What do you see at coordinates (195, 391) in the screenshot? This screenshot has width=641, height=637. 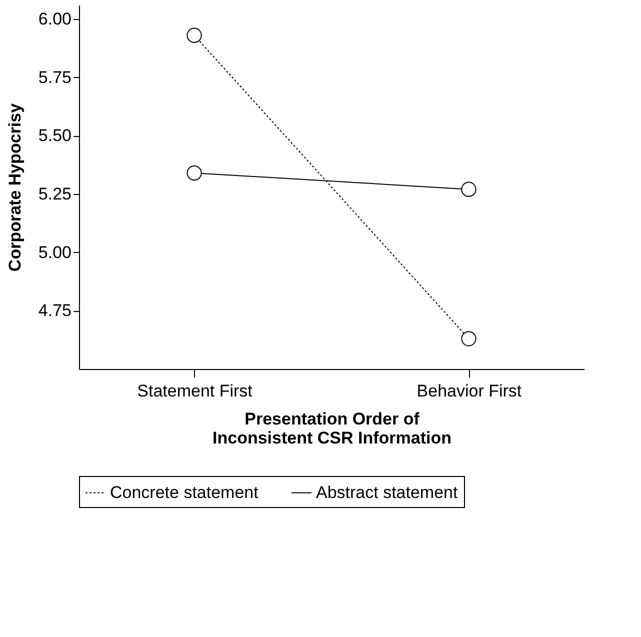 I see `x-tick-label: Statement First` at bounding box center [195, 391].